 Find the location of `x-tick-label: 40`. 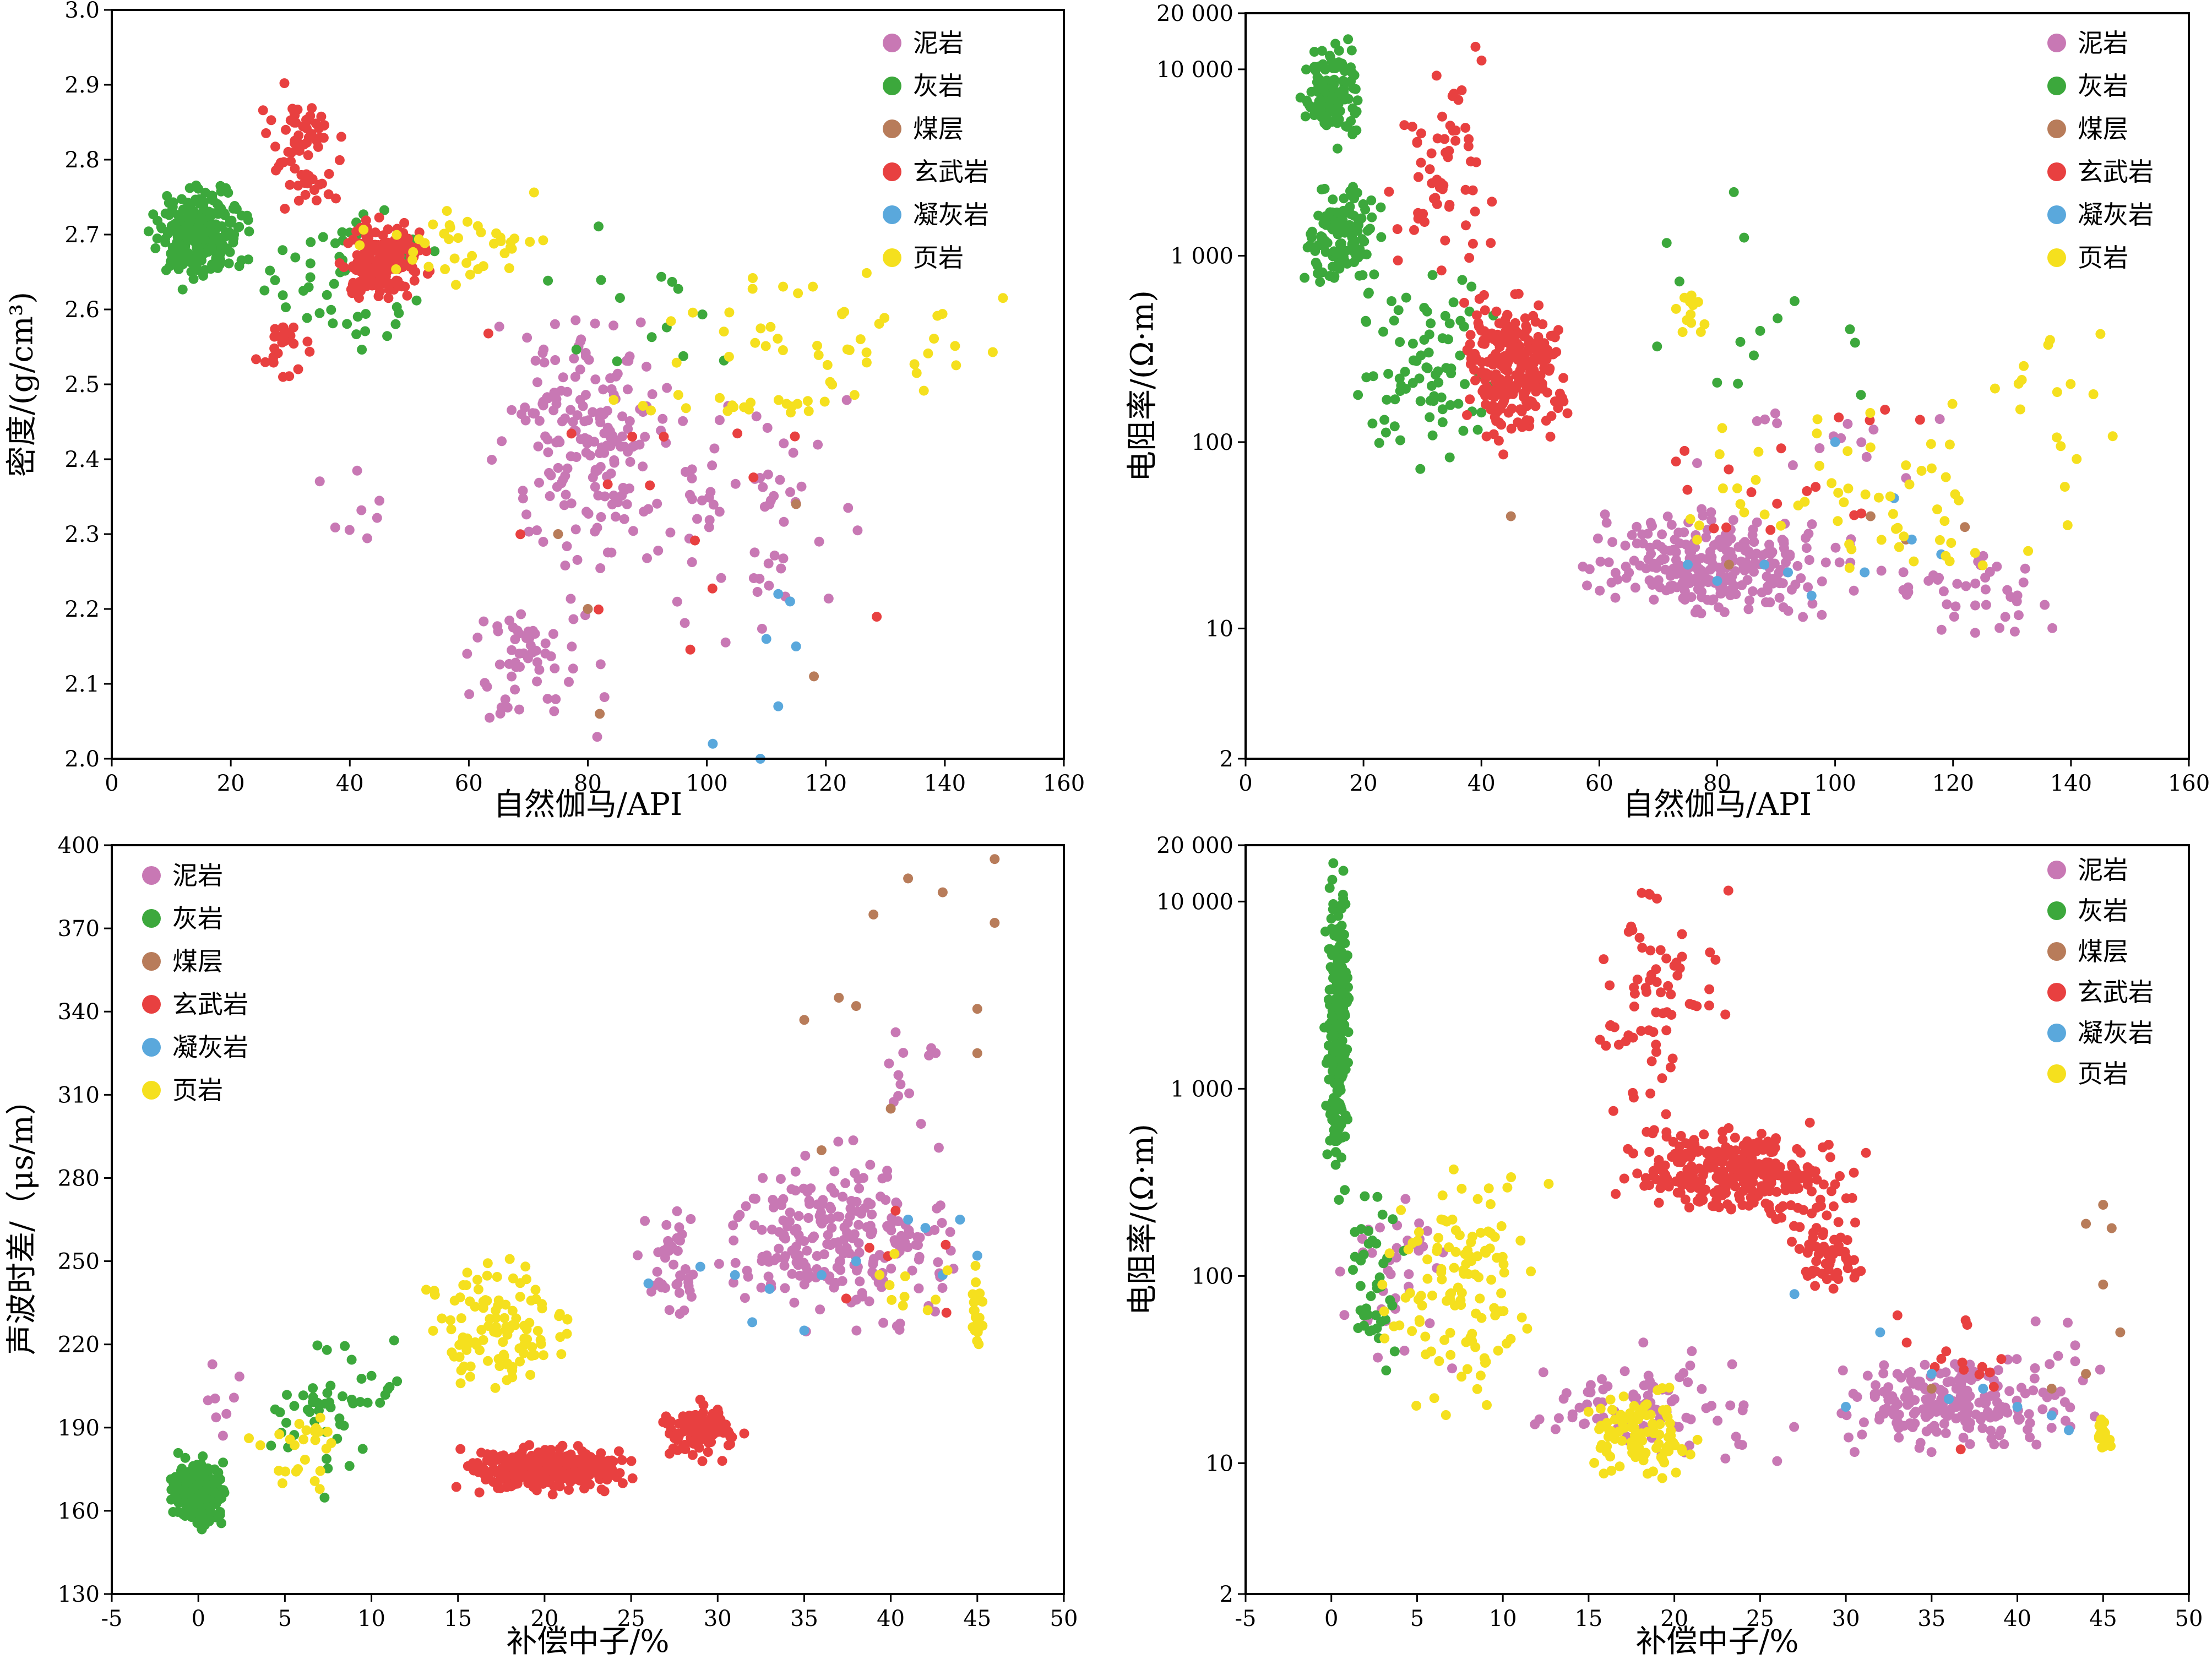

x-tick-label: 40 is located at coordinates (1482, 783).